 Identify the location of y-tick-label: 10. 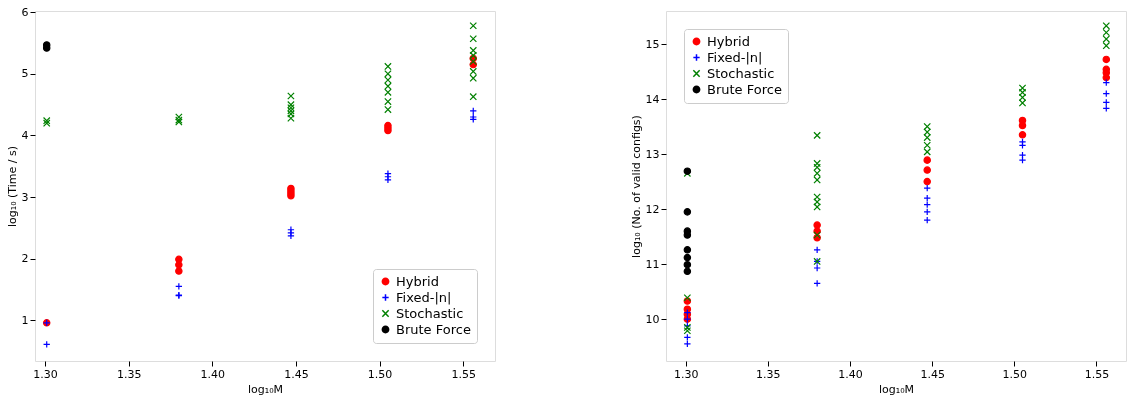
(652, 319).